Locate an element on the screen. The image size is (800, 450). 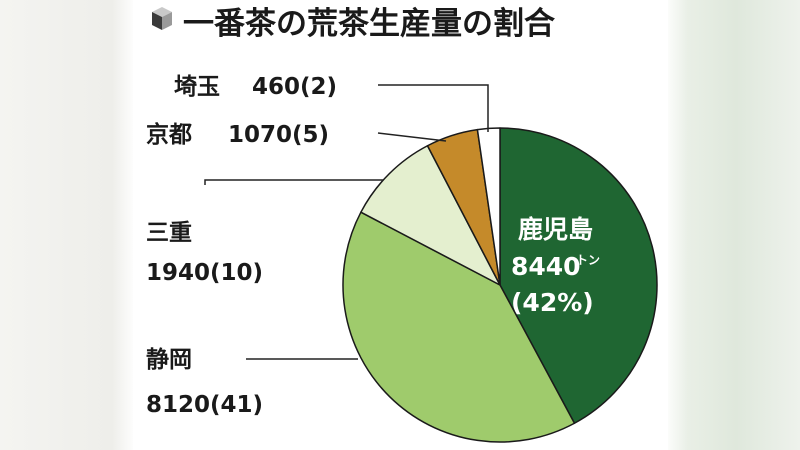
leader-saitama is located at coordinates (433, 108).